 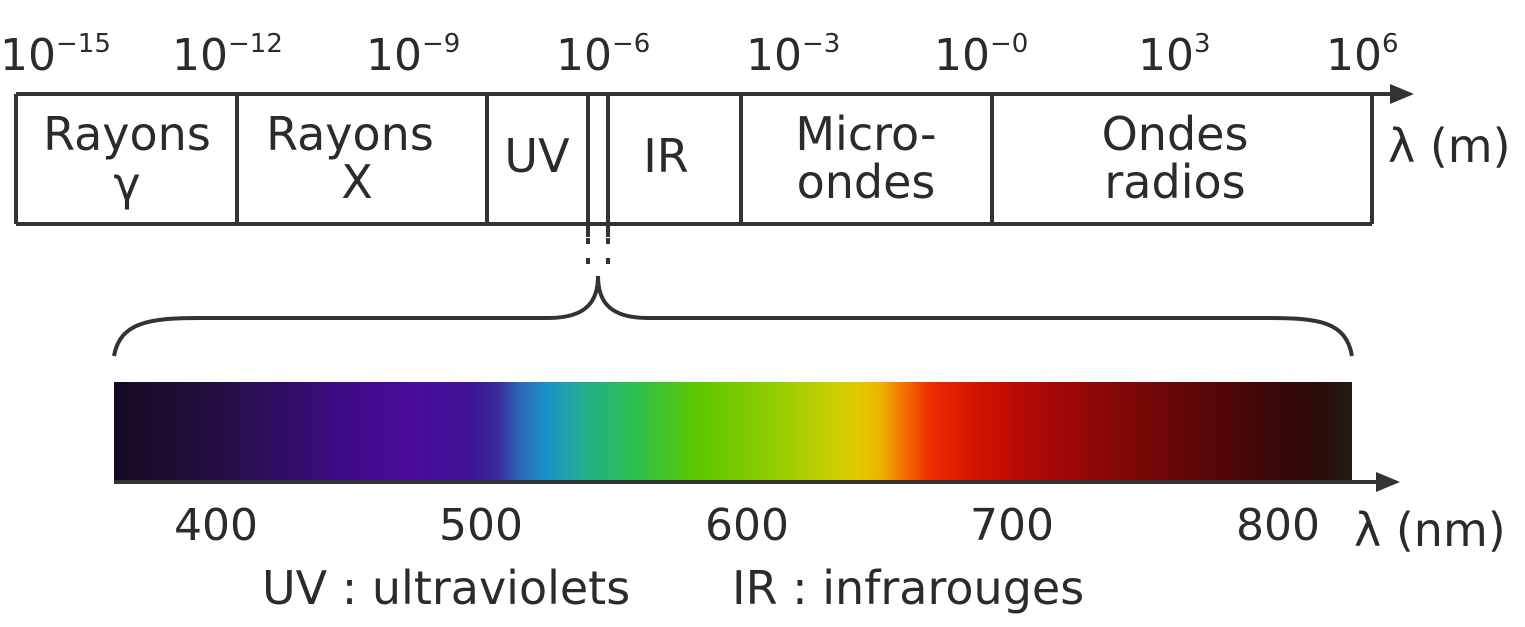 I want to click on band-radio-line2: radios, so click(x=1174, y=182).